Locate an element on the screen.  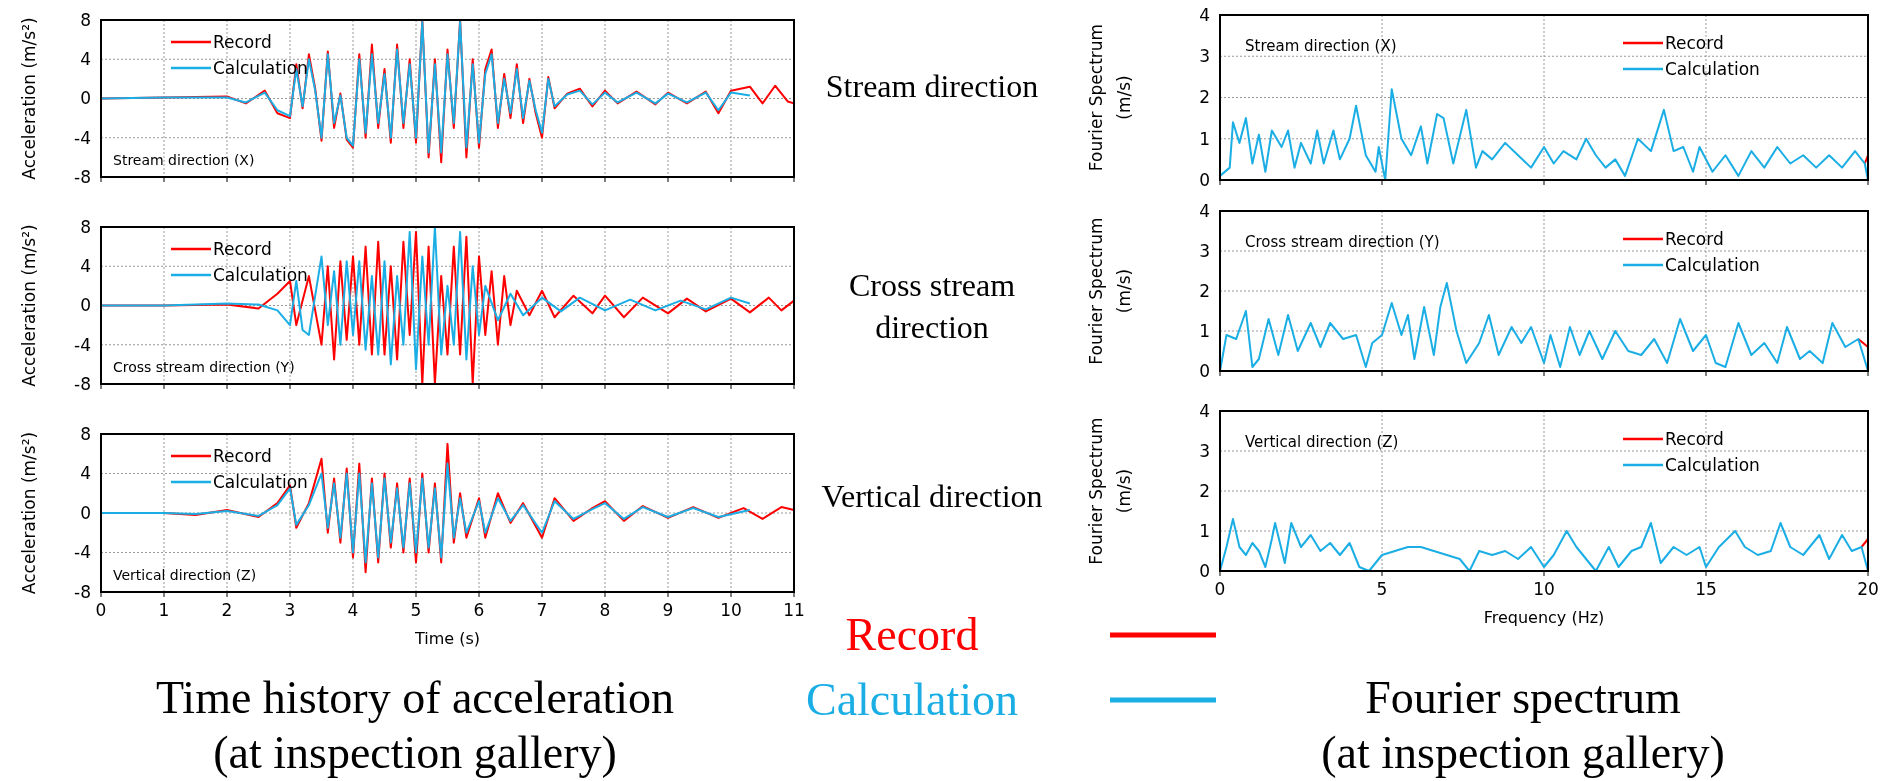
x-tick-label: 20 is located at coordinates (1868, 589).